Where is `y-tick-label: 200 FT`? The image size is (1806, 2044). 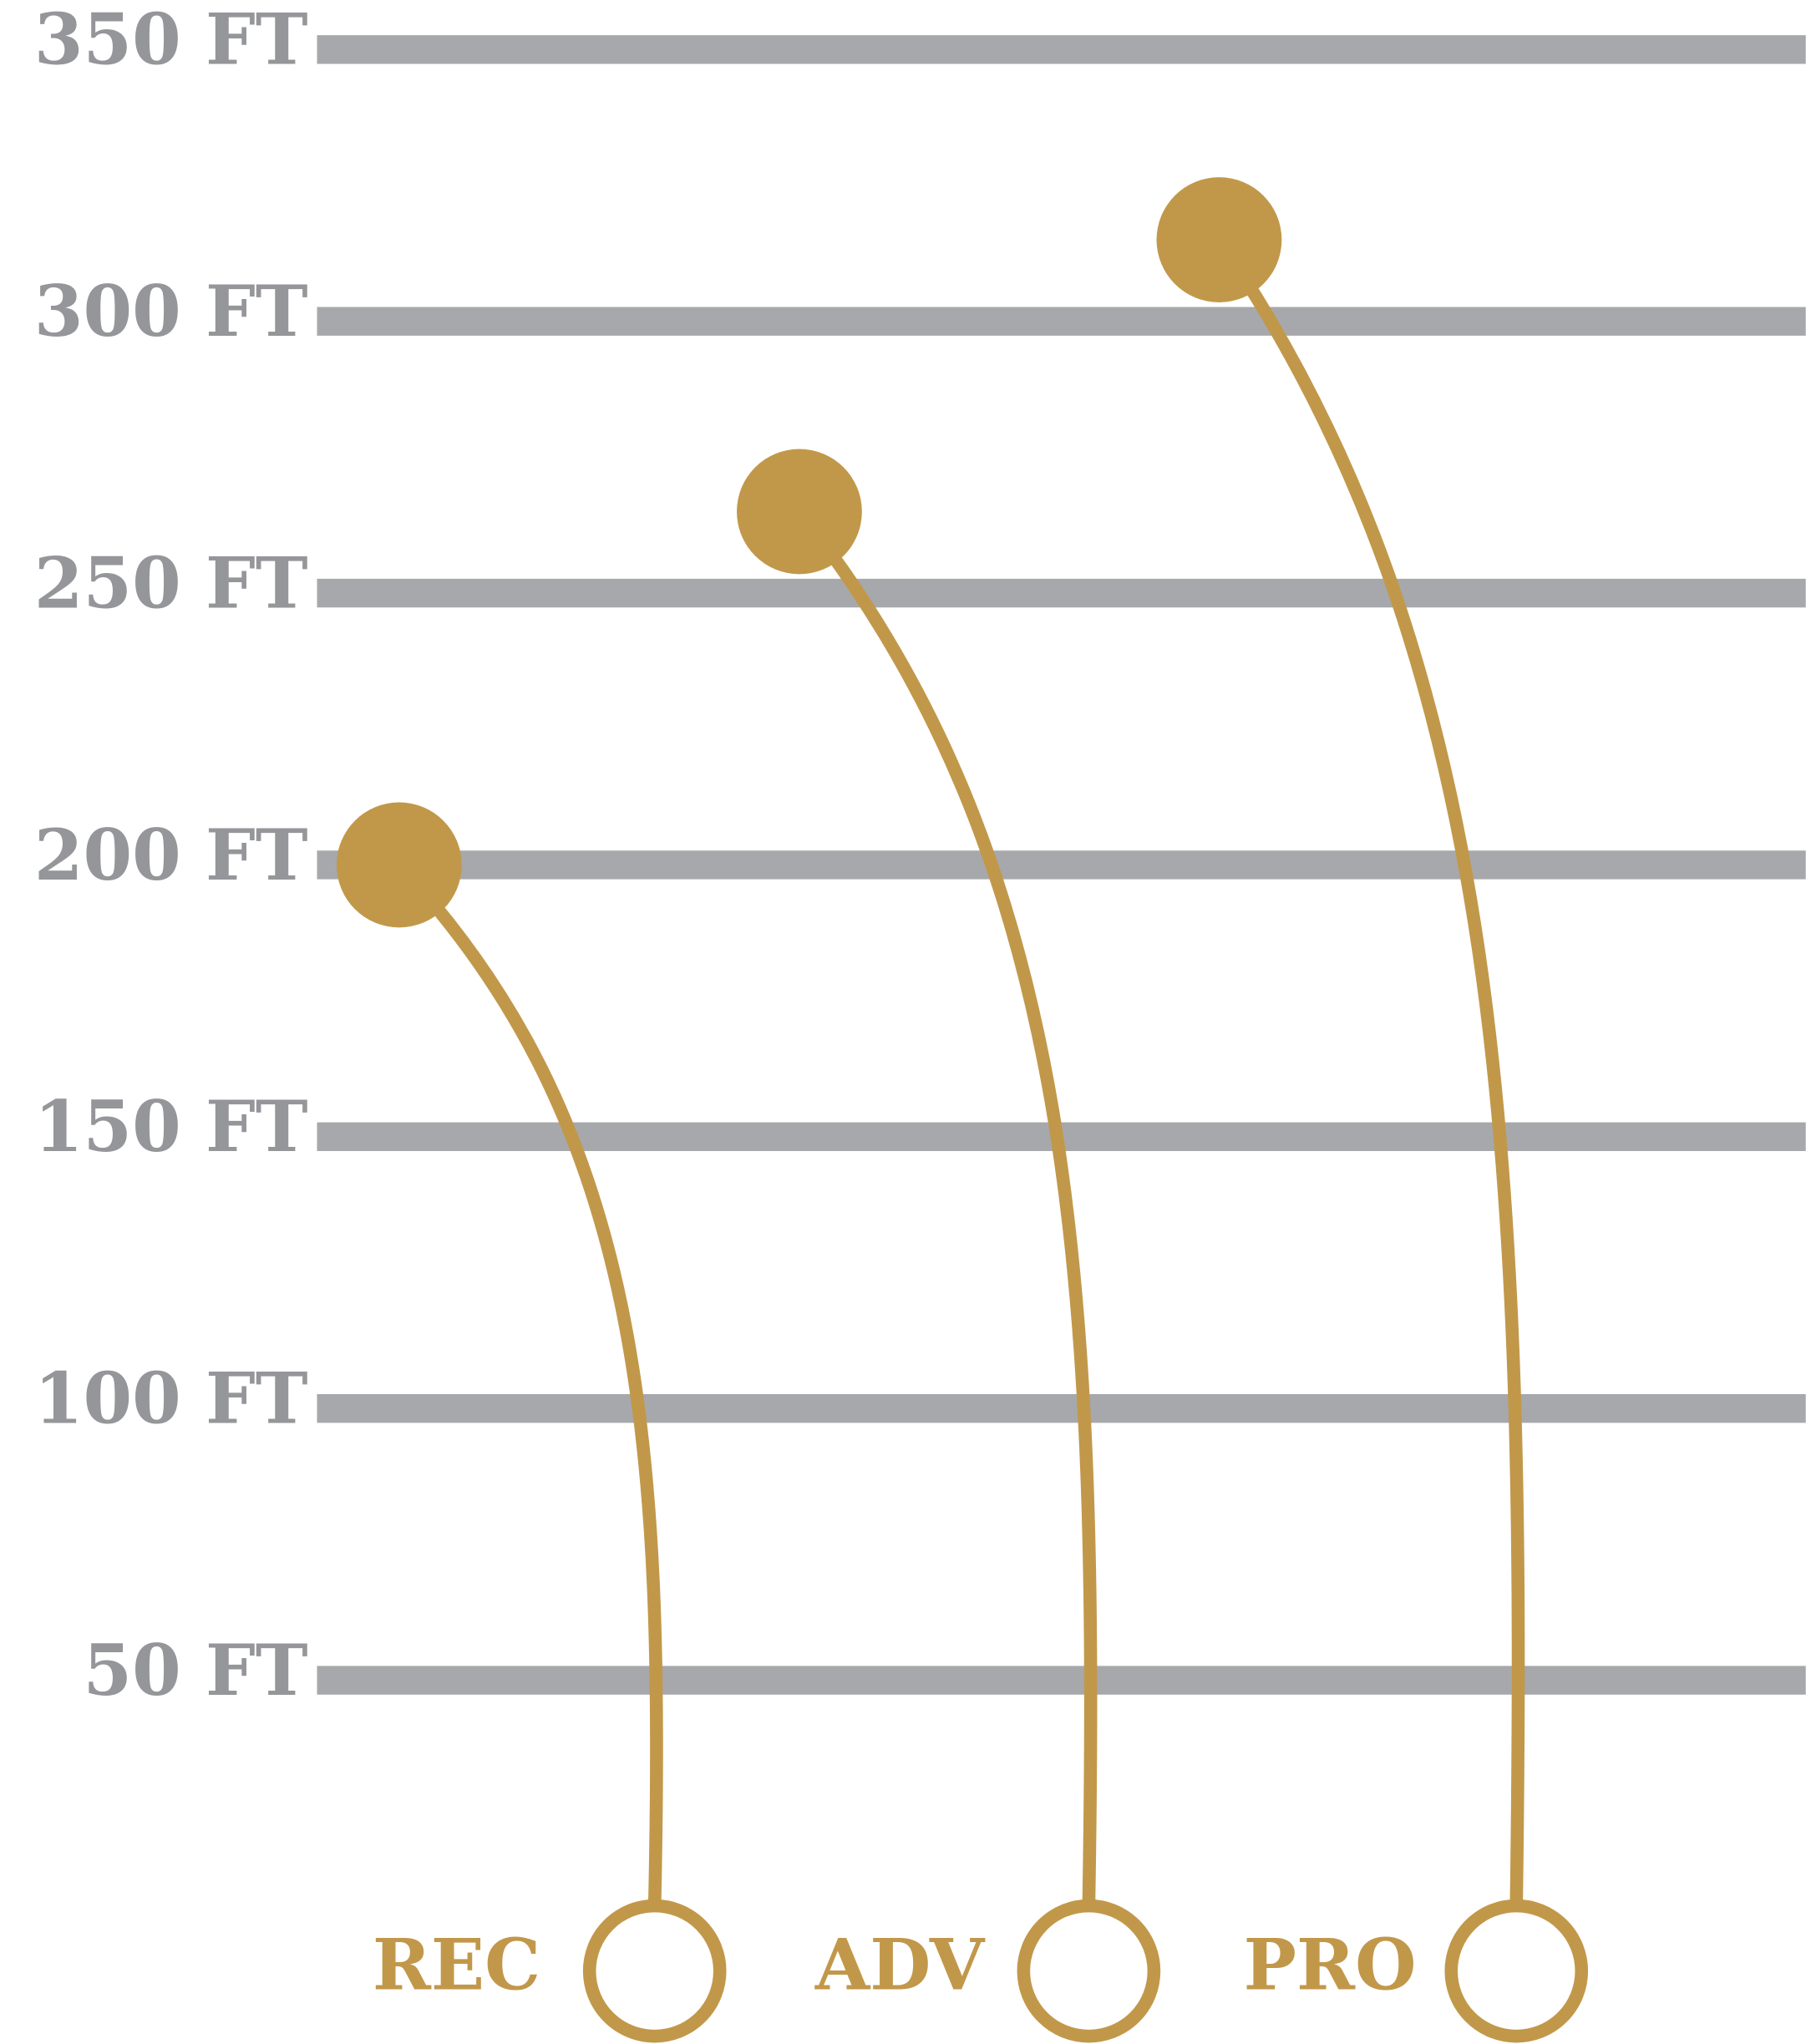
y-tick-label: 200 FT is located at coordinates (171, 855).